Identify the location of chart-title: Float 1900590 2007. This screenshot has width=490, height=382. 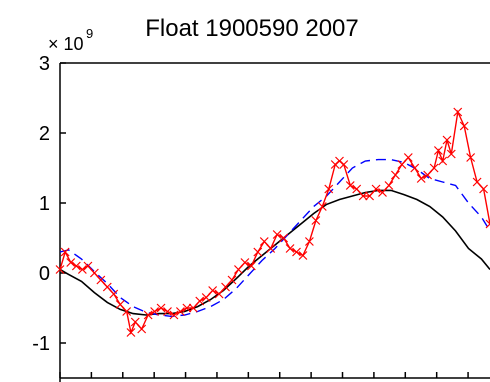
(252, 28).